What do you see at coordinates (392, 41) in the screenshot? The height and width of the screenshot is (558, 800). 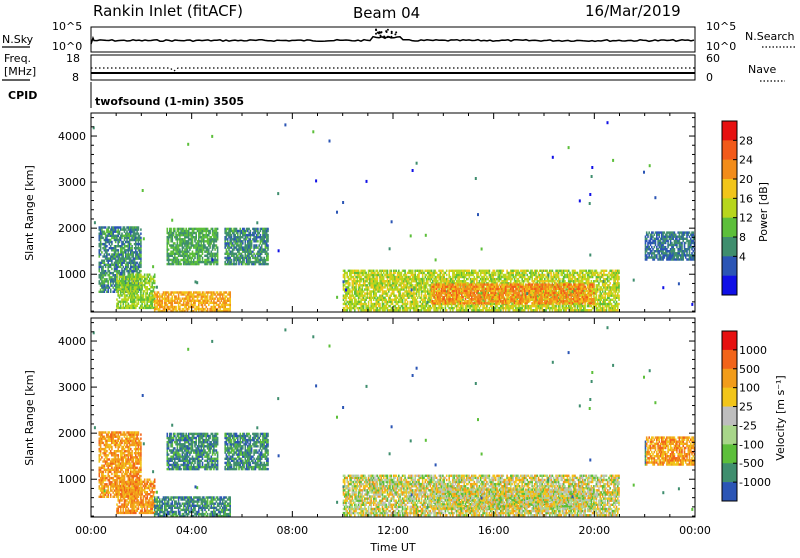 I see `nsky-trace` at bounding box center [392, 41].